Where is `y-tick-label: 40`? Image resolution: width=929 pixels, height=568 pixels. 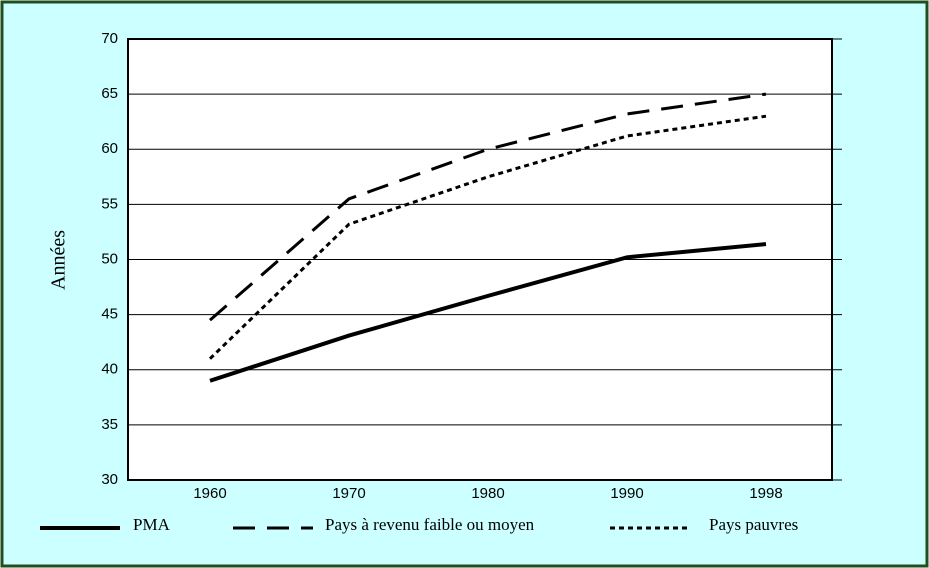
y-tick-label: 40 is located at coordinates (109, 369).